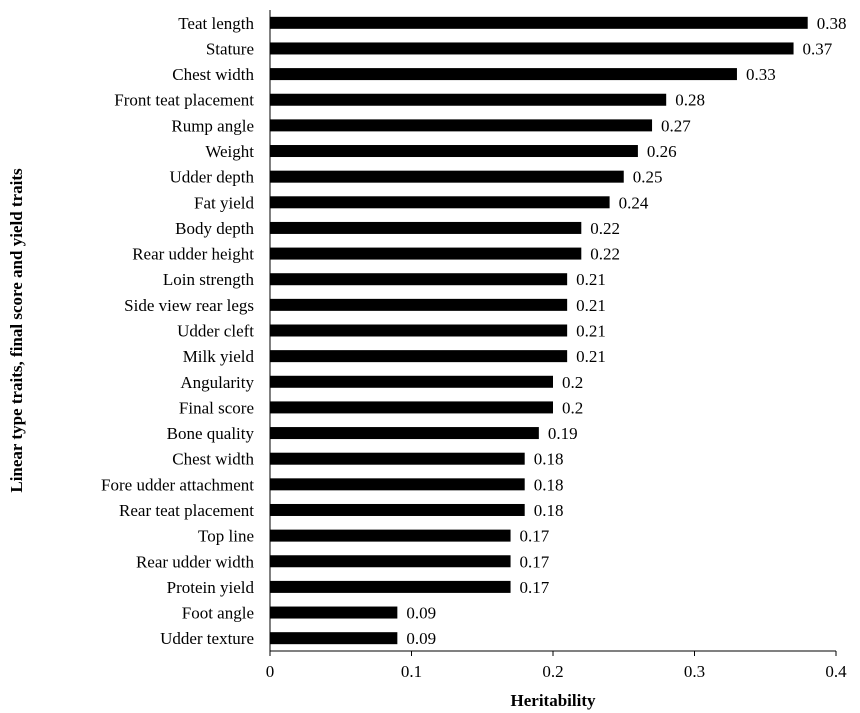 The width and height of the screenshot is (860, 713). What do you see at coordinates (218, 613) in the screenshot?
I see `category-label: Foot angle` at bounding box center [218, 613].